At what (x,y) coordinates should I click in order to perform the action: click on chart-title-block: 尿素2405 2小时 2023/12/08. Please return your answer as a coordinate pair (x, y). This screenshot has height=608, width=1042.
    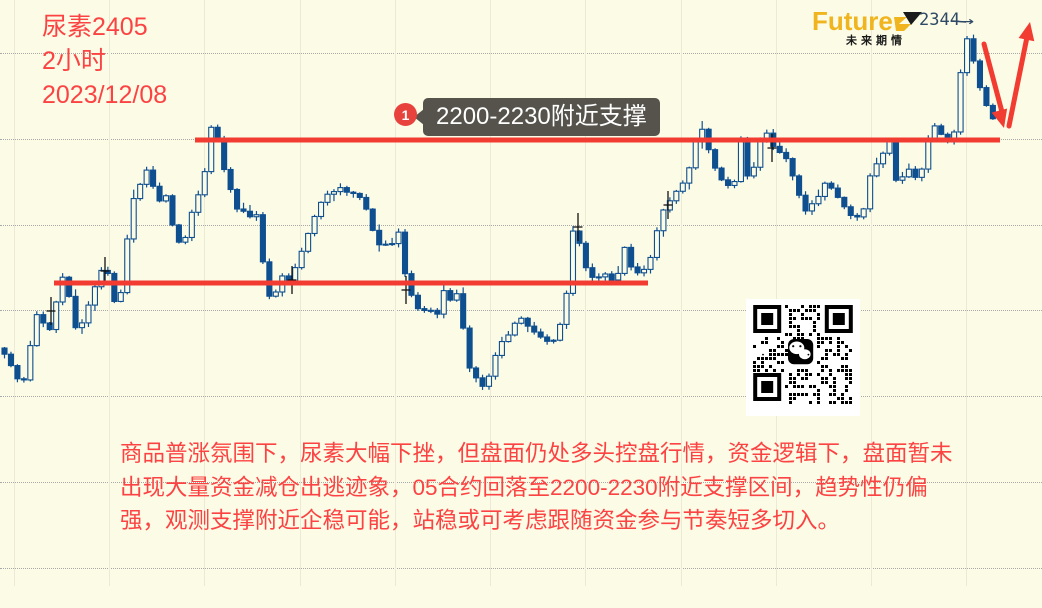
    Looking at the image, I should click on (104, 61).